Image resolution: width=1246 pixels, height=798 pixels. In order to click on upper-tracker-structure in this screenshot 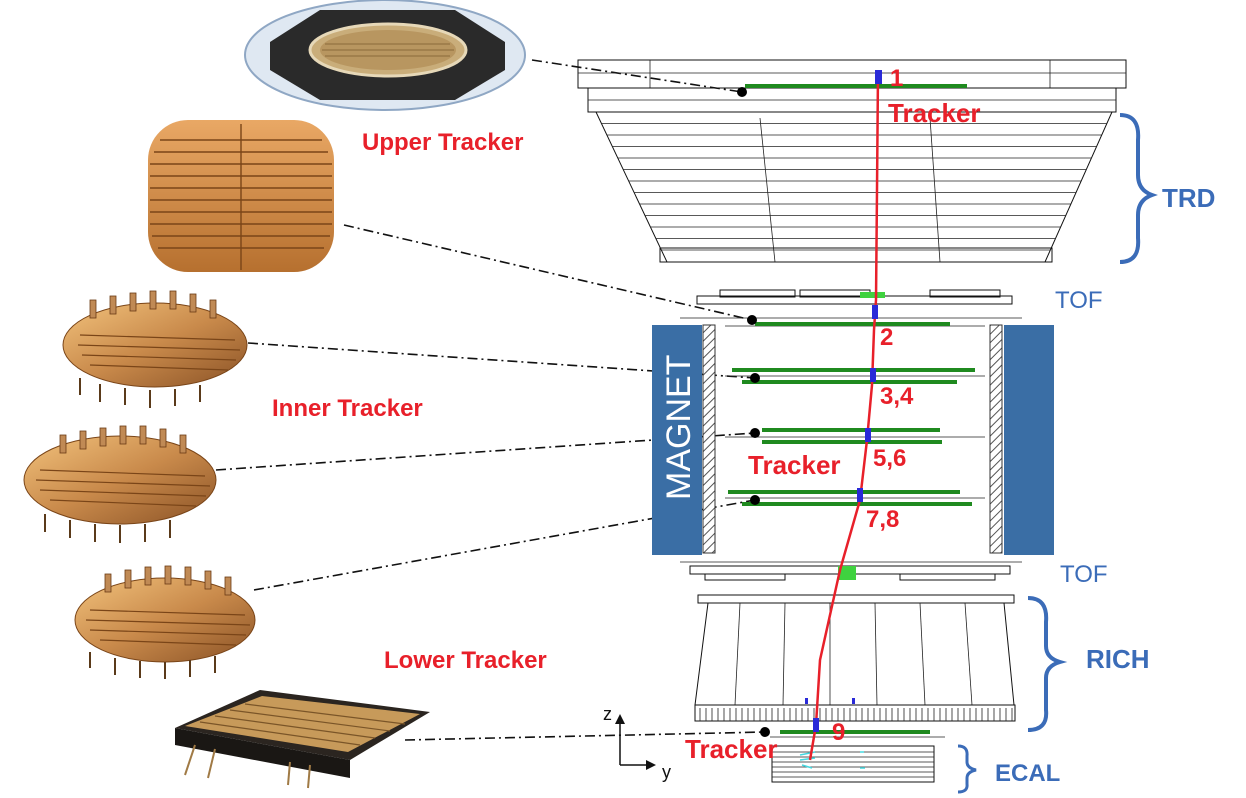, I will do `click(852, 86)`.